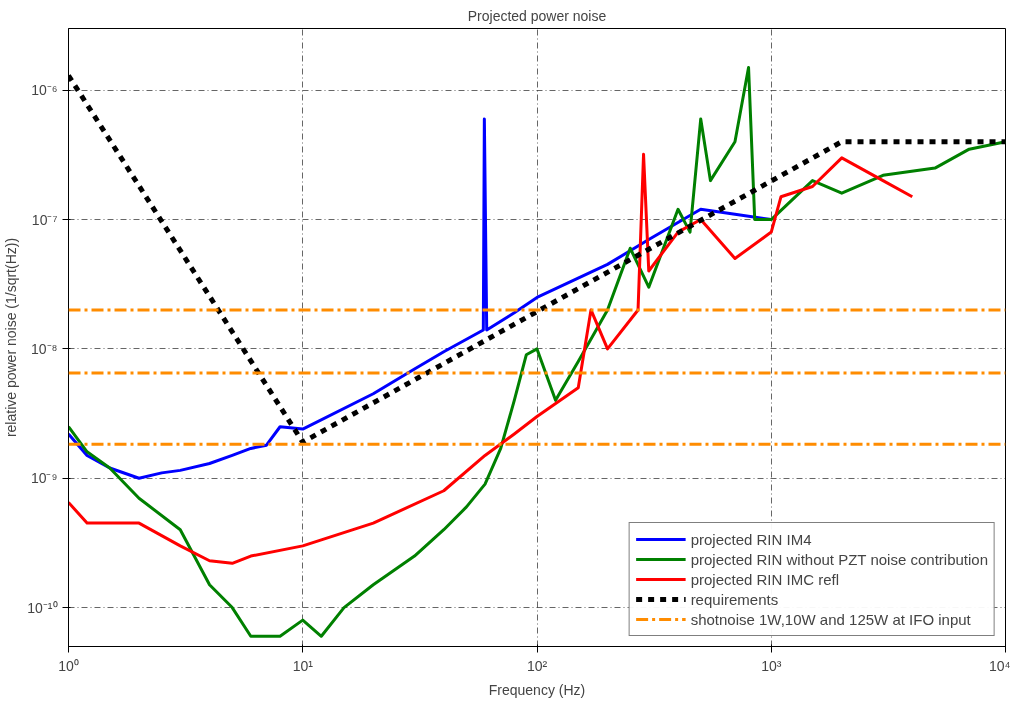 This screenshot has width=1020, height=708. What do you see at coordinates (537, 15) in the screenshot?
I see `chart-title: Projected power noise` at bounding box center [537, 15].